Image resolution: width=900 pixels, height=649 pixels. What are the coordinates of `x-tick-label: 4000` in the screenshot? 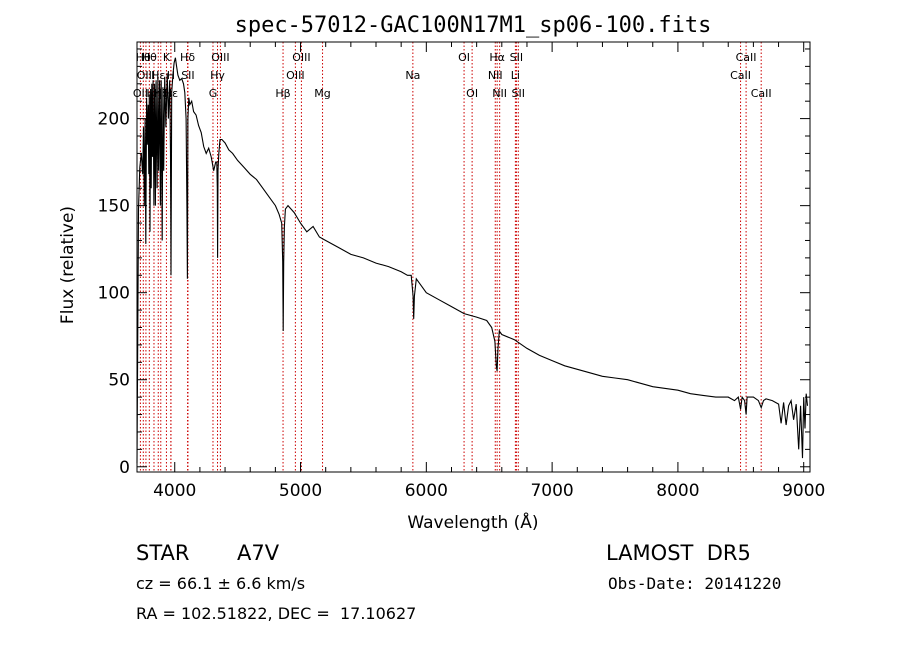 It's located at (174, 491).